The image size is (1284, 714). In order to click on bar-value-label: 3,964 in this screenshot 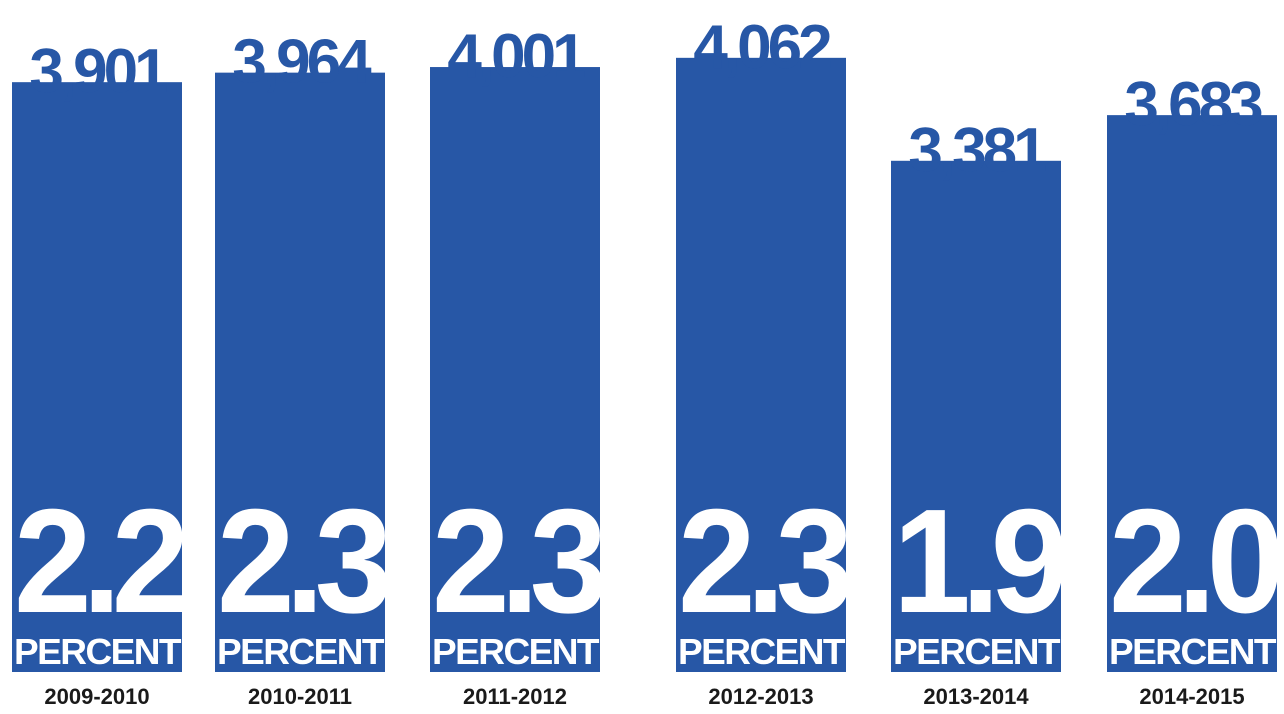, I will do `click(302, 62)`.